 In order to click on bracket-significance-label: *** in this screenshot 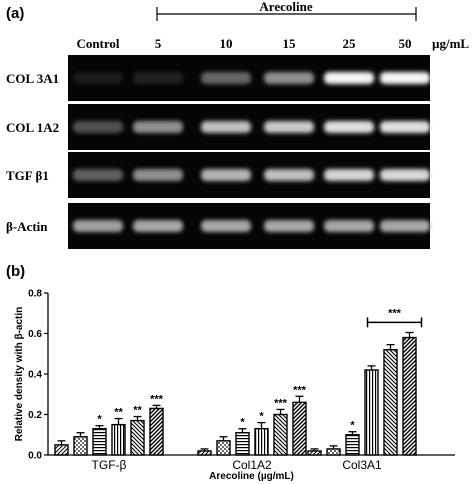, I will do `click(395, 313)`.